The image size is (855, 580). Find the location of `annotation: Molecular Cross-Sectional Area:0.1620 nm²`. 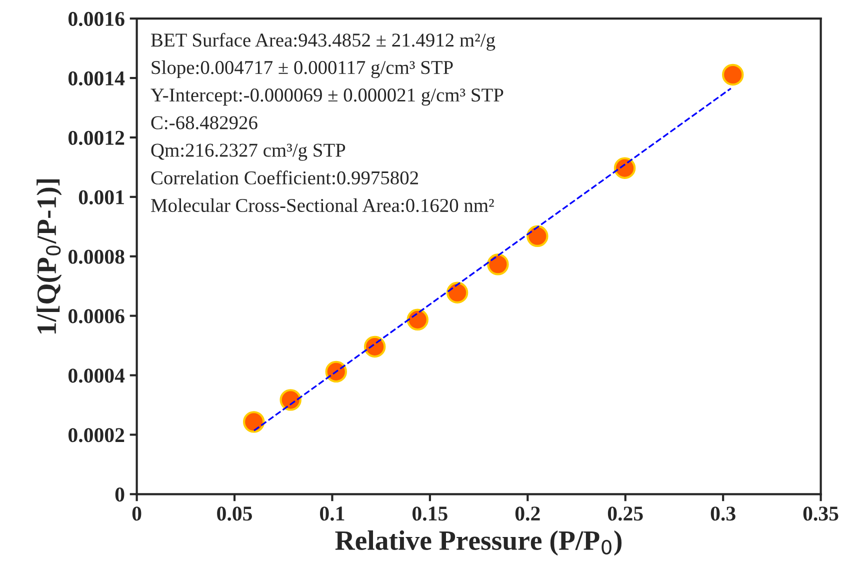

annotation: Molecular Cross-Sectional Area:0.1620 nm² is located at coordinates (322, 205).